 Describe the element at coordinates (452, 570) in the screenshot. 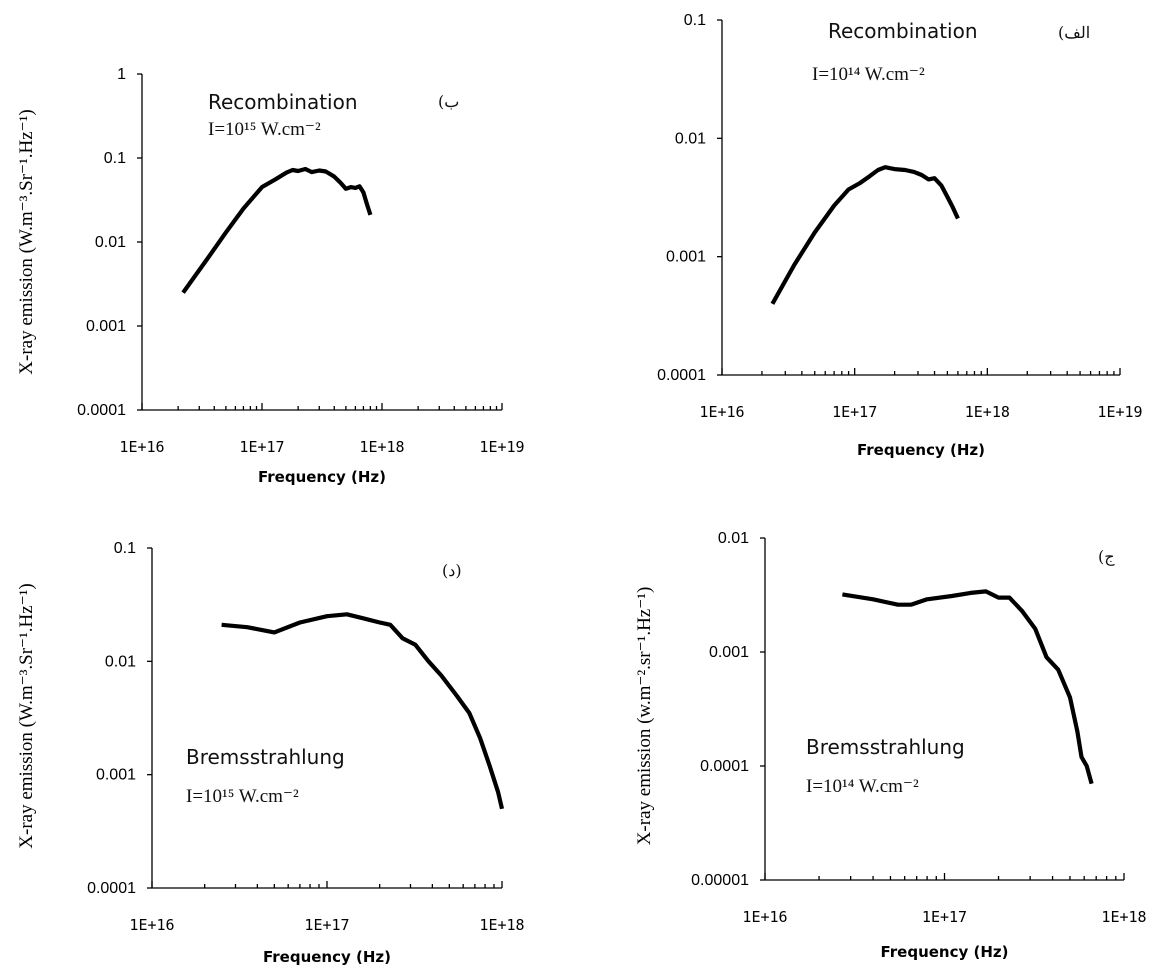

I see `panel-tag: (د)` at that location.